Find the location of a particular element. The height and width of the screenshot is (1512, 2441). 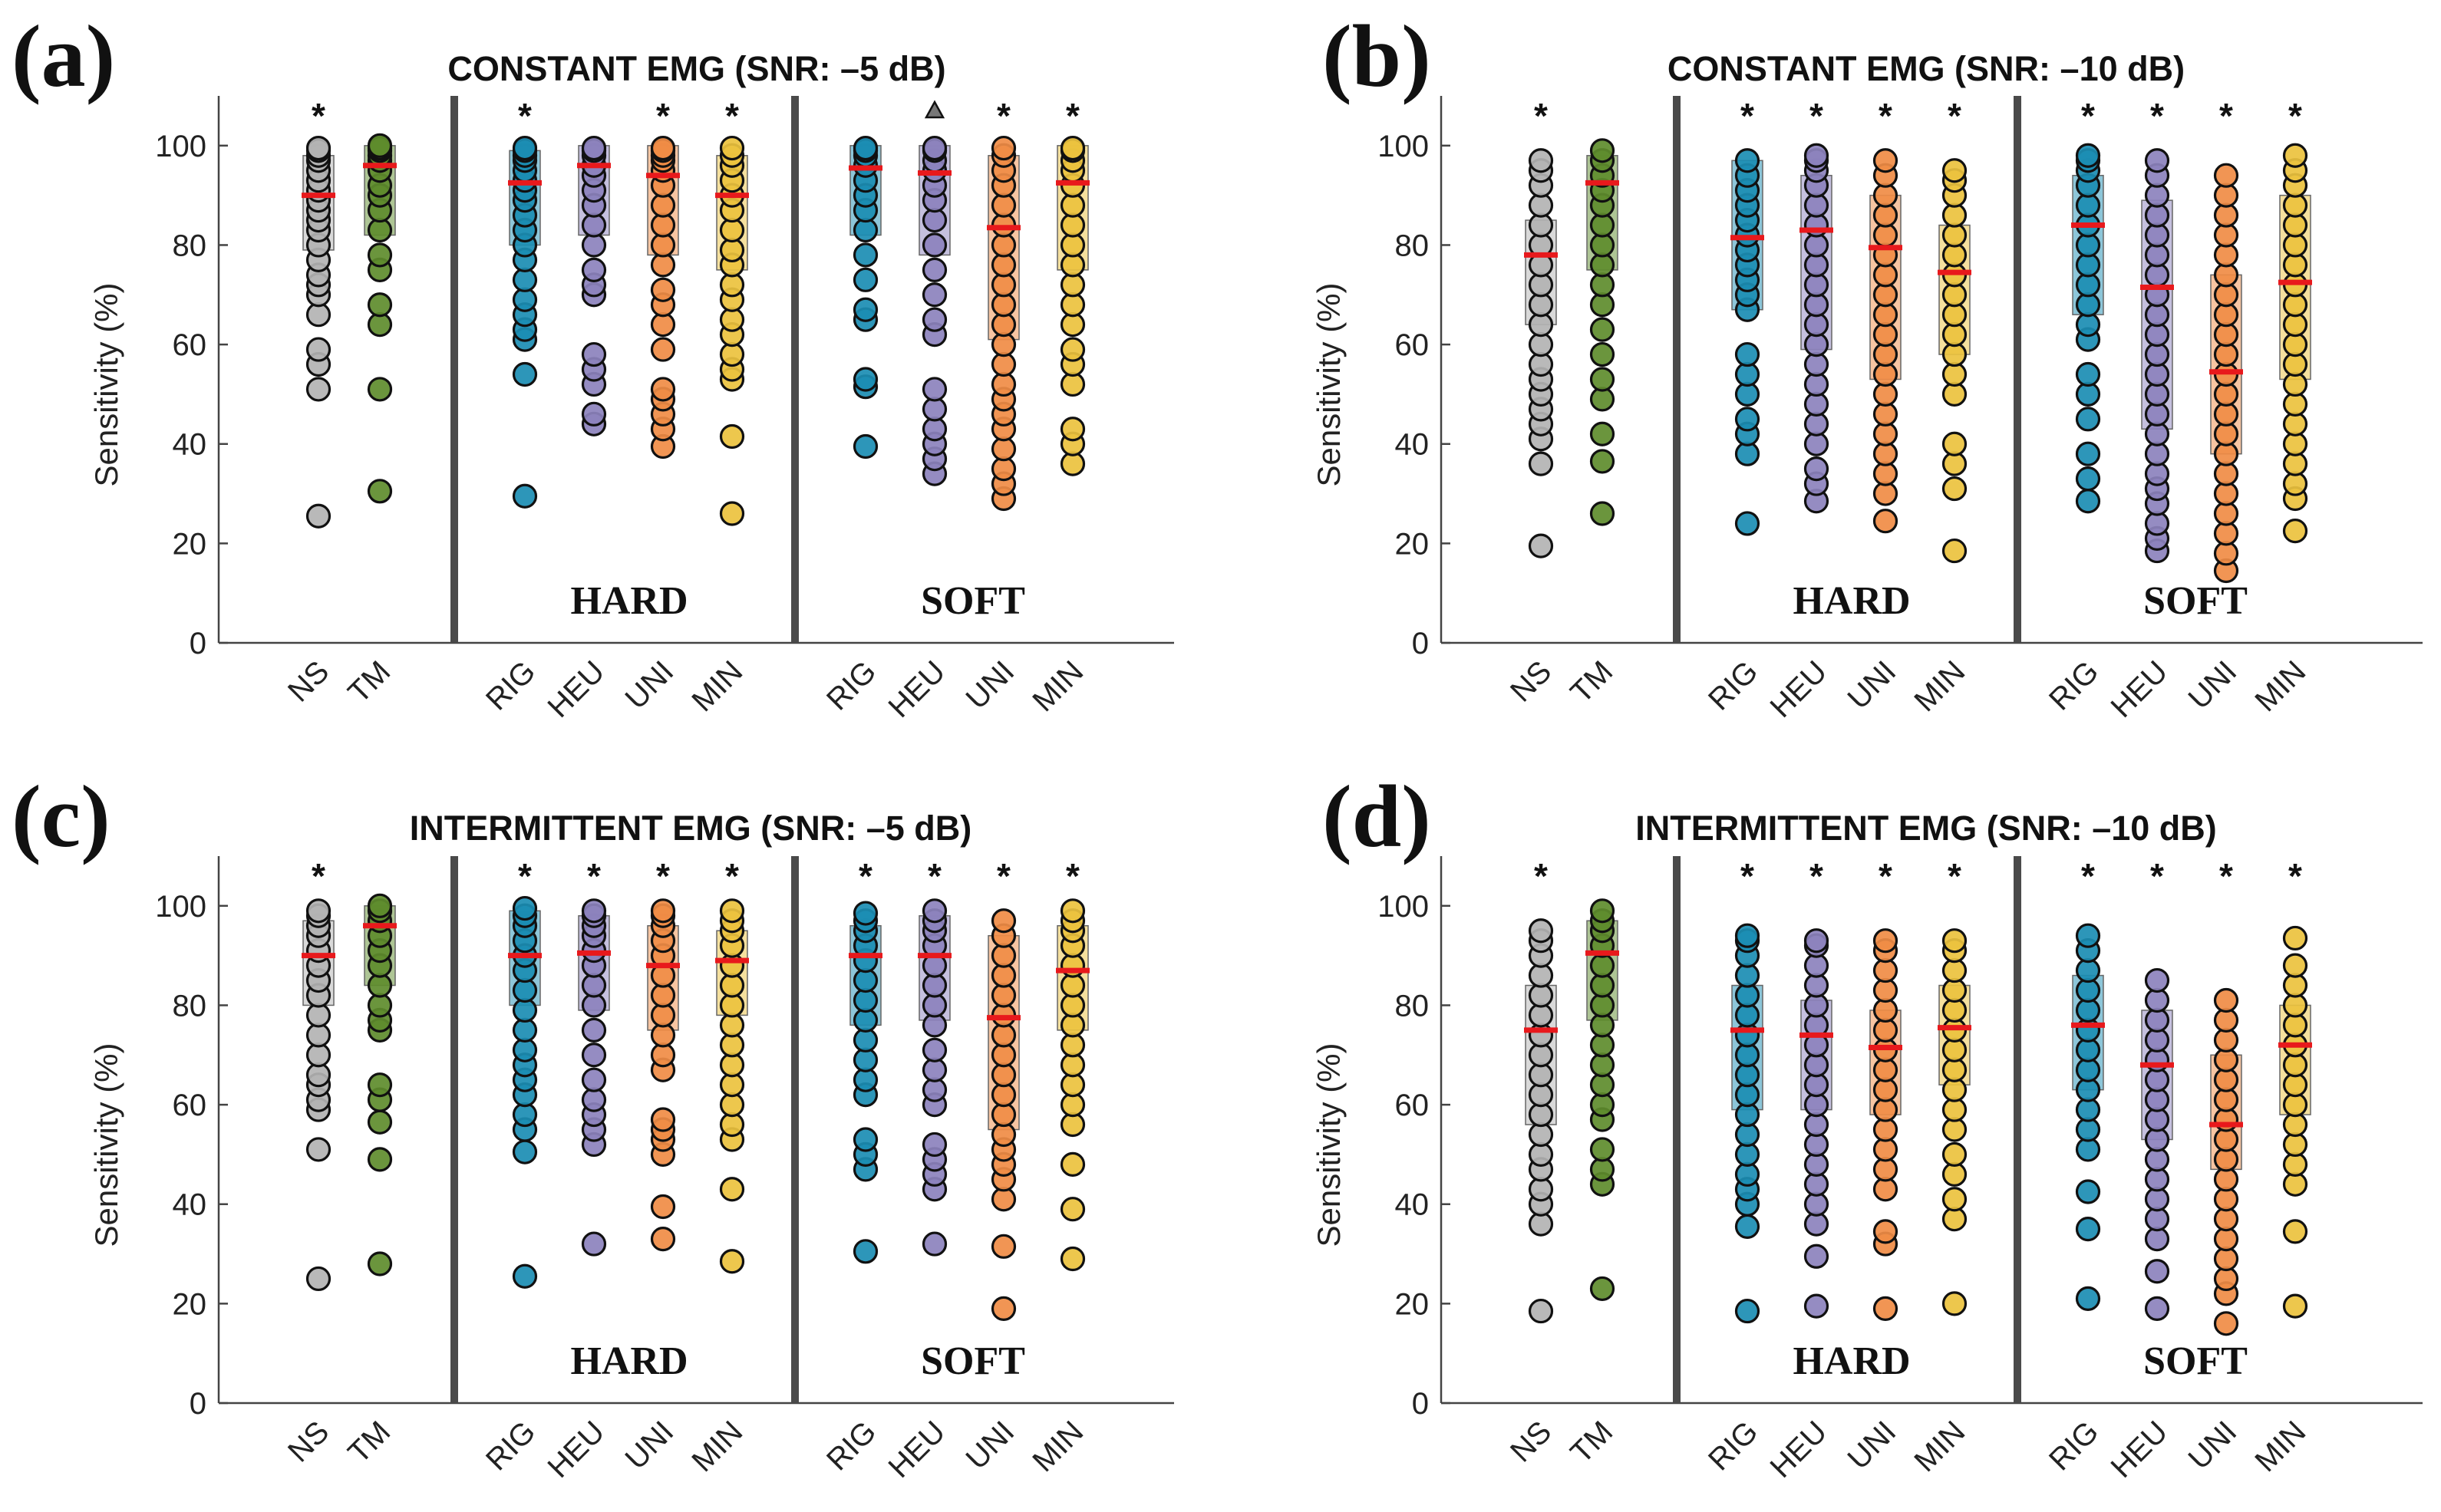

group-label: SOFT is located at coordinates (973, 1361).